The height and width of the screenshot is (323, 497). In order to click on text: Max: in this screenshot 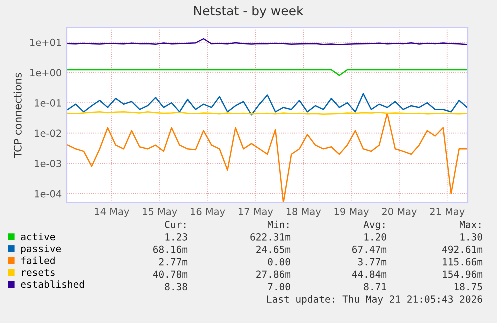, I will do `click(470, 224)`.